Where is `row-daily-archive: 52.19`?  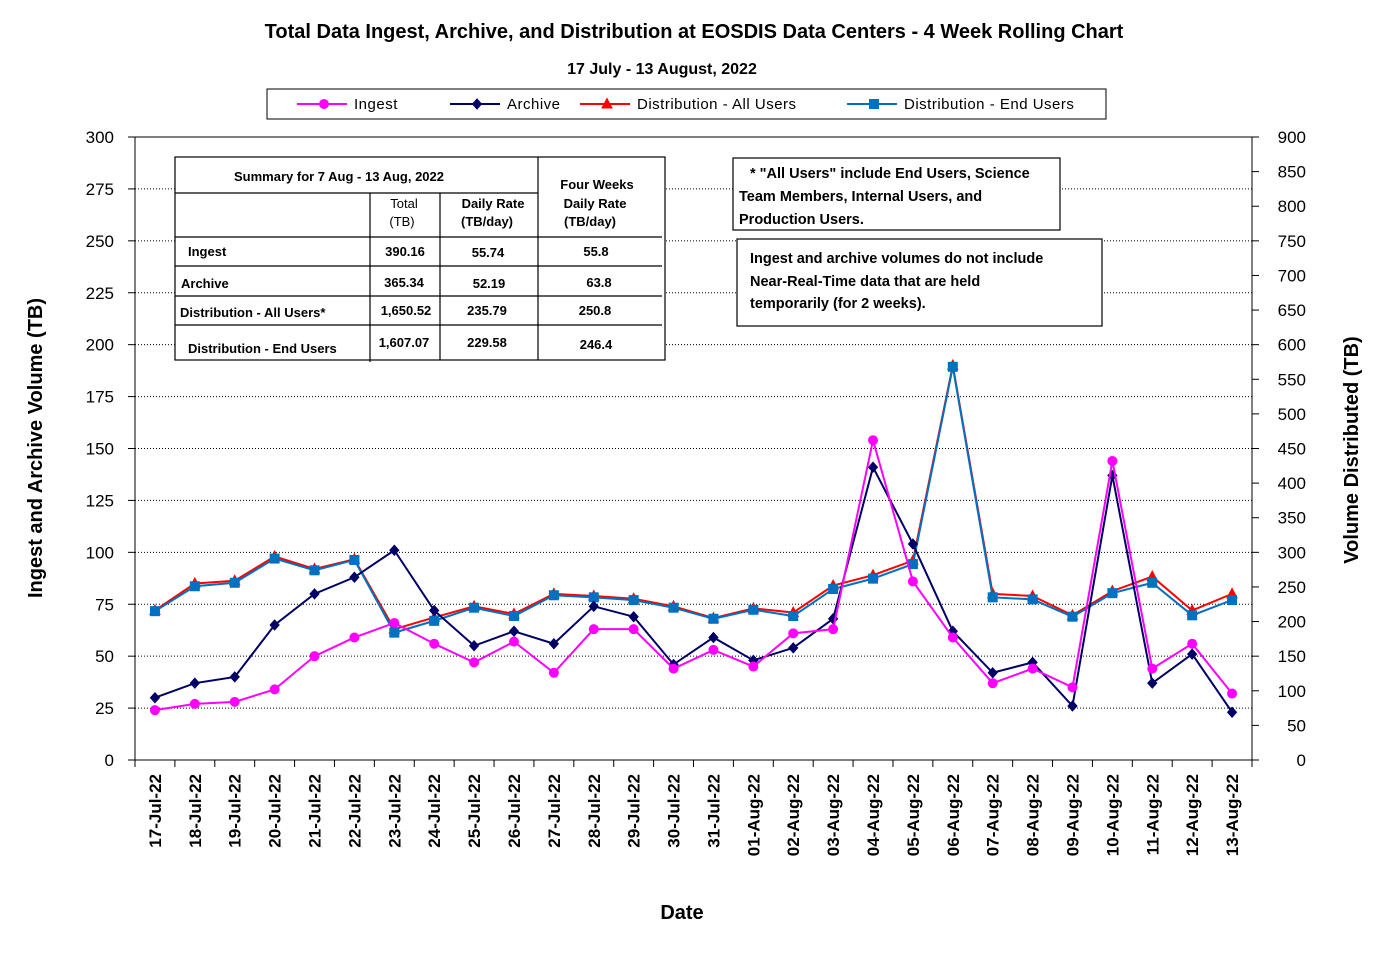 row-daily-archive: 52.19 is located at coordinates (489, 283).